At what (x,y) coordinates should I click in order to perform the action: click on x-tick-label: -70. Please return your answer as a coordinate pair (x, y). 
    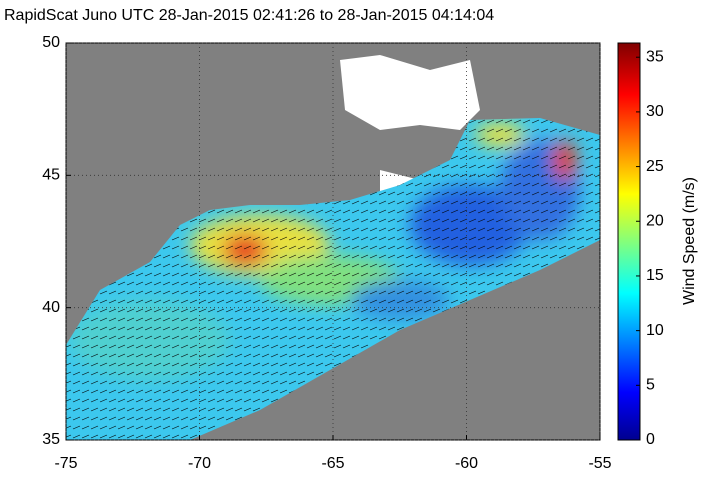
    Looking at the image, I should click on (199, 463).